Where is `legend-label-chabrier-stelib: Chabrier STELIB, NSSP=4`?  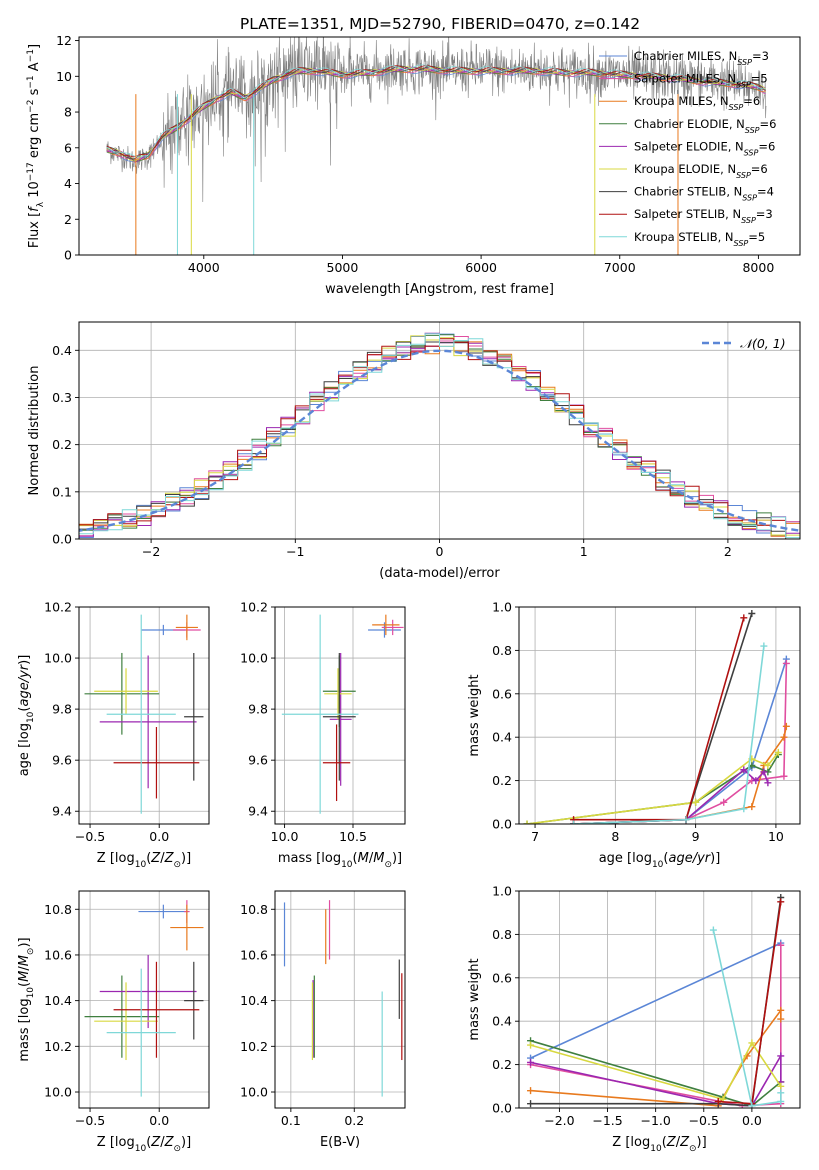
legend-label-chabrier-stelib: Chabrier STELIB, NSSP=4 is located at coordinates (704, 194).